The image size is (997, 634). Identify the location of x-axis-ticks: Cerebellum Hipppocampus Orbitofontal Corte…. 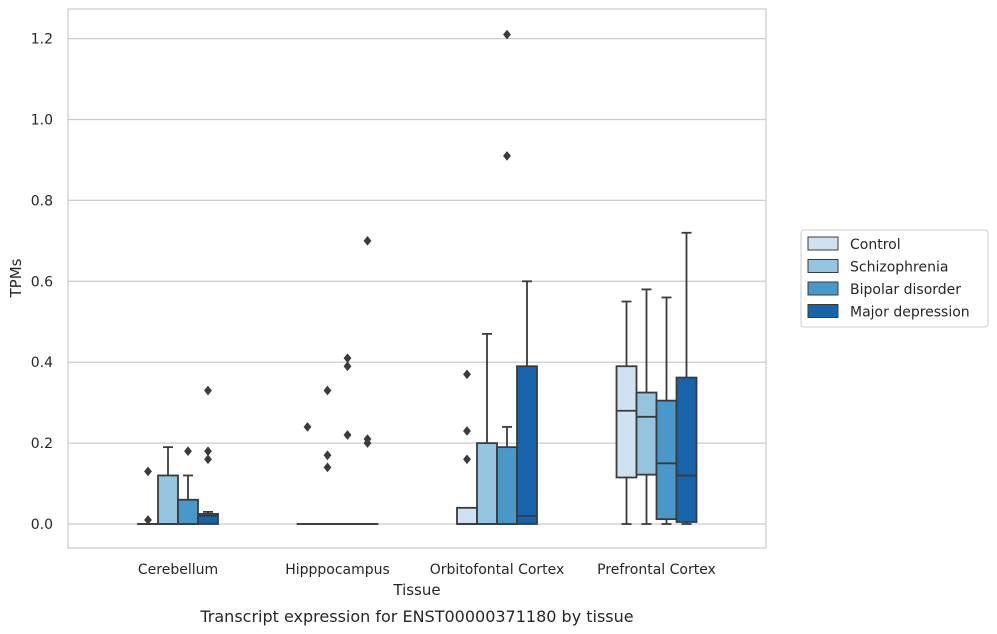
(427, 570).